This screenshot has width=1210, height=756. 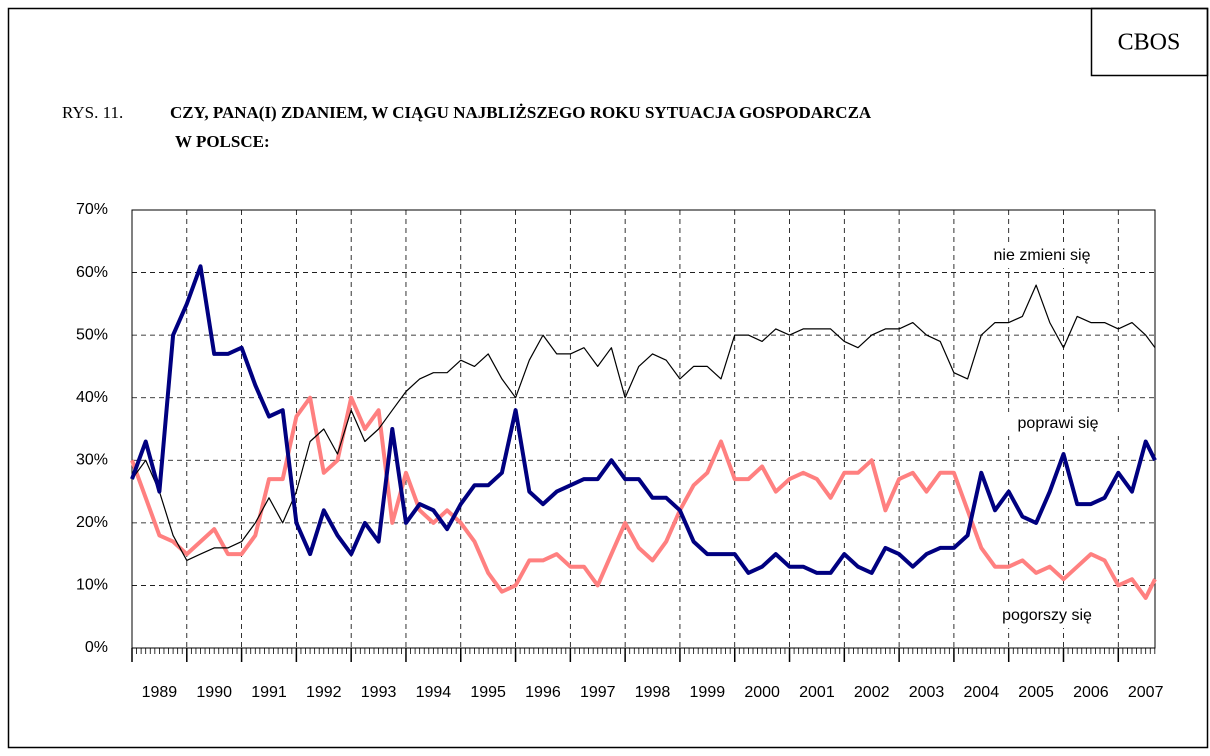 I want to click on figure-label: RYS. 11., so click(x=92, y=112).